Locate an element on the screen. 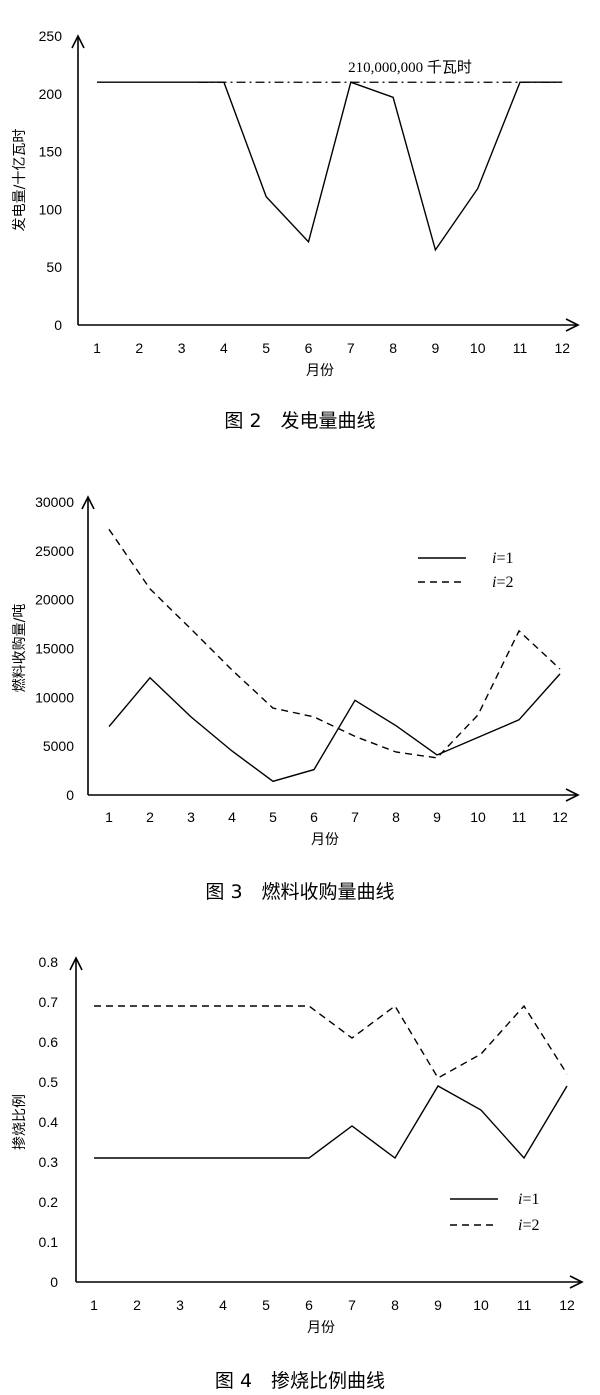  y-tick-label: 0.8 is located at coordinates (49, 962).